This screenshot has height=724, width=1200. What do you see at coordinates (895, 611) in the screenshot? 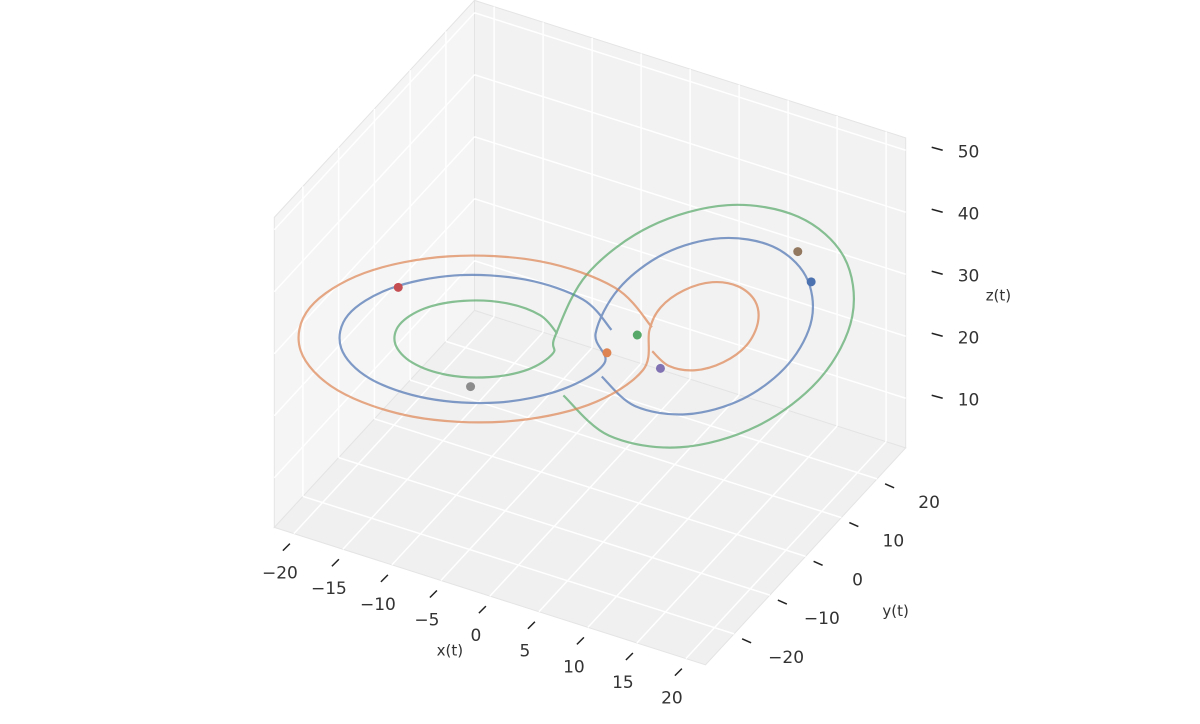
I see `y-axis-label: y(t)` at bounding box center [895, 611].